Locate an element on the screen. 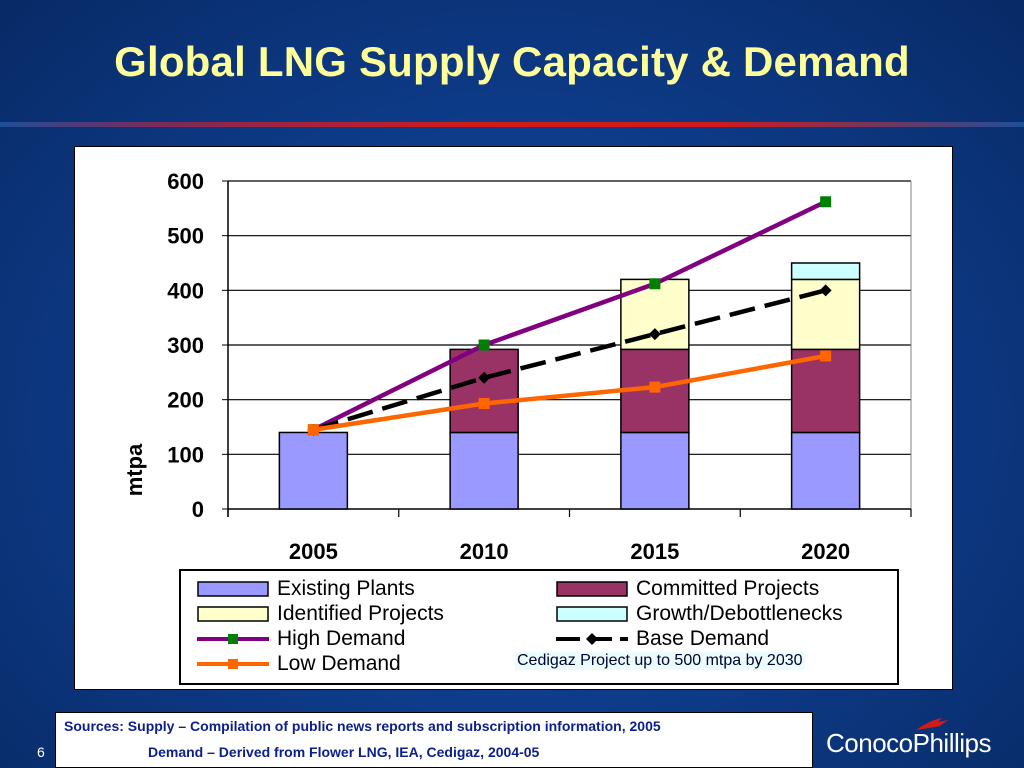  y-tick-label: 600 is located at coordinates (185, 181).